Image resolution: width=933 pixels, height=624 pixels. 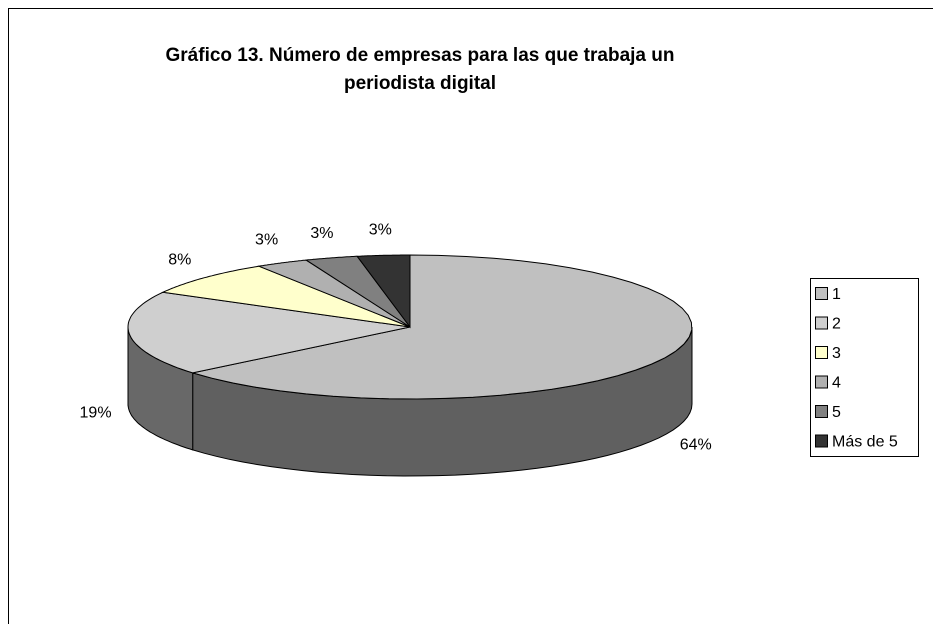 I want to click on legend-label: 4, so click(x=836, y=383).